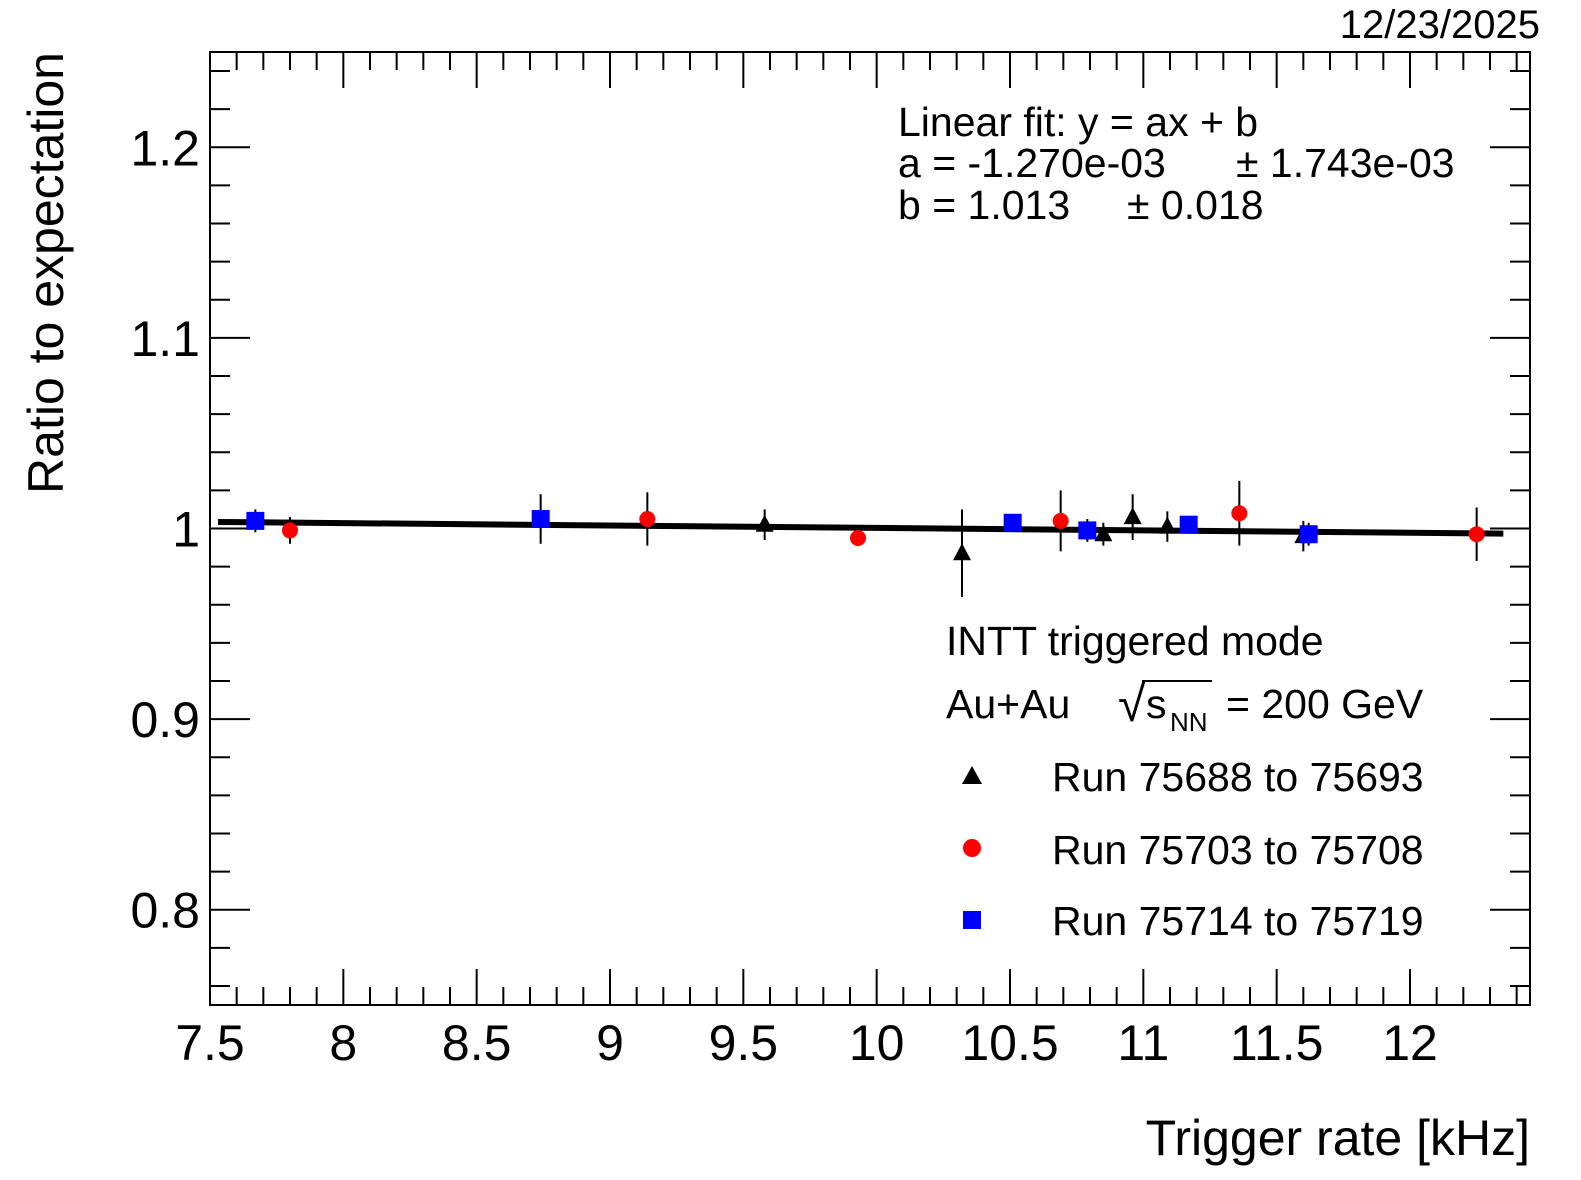  What do you see at coordinates (1338, 1138) in the screenshot?
I see `x-axis-label: Trigger rate [kHz]` at bounding box center [1338, 1138].